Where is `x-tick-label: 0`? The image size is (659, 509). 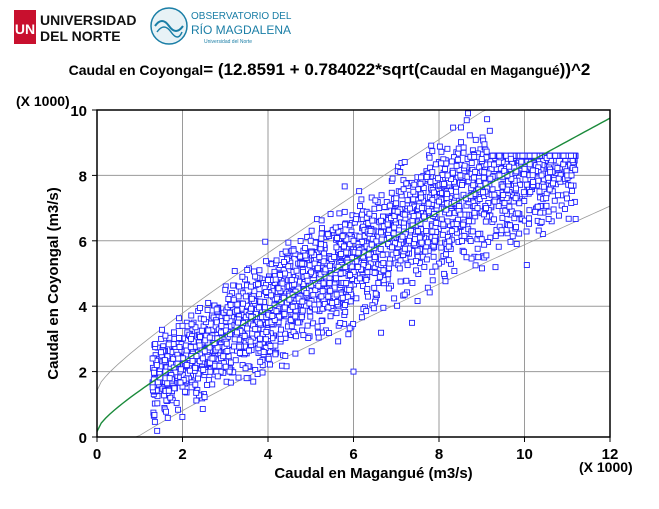
x-tick-label: 0 is located at coordinates (97, 454).